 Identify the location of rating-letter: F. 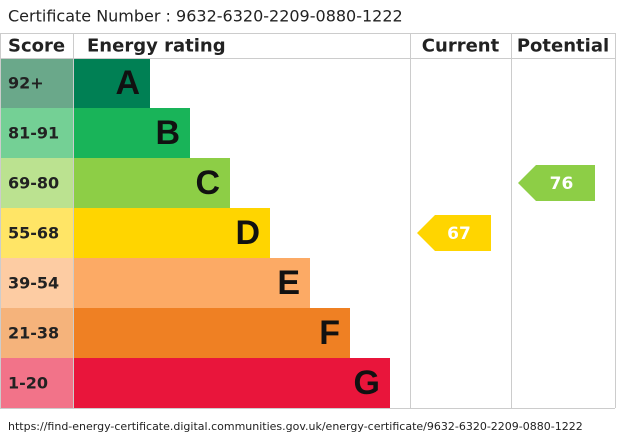
(329, 333).